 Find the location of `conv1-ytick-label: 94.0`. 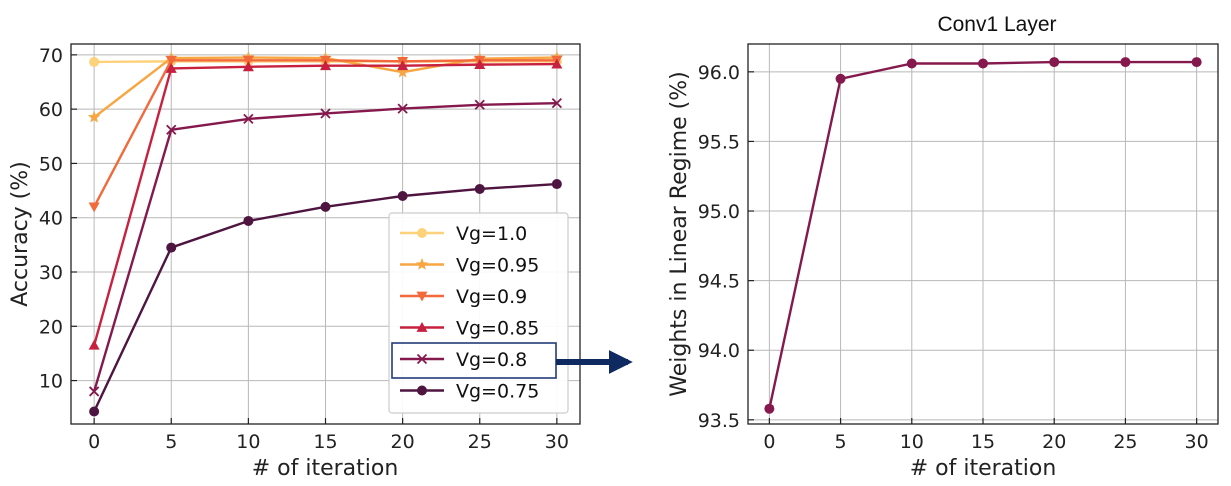

conv1-ytick-label: 94.0 is located at coordinates (719, 351).